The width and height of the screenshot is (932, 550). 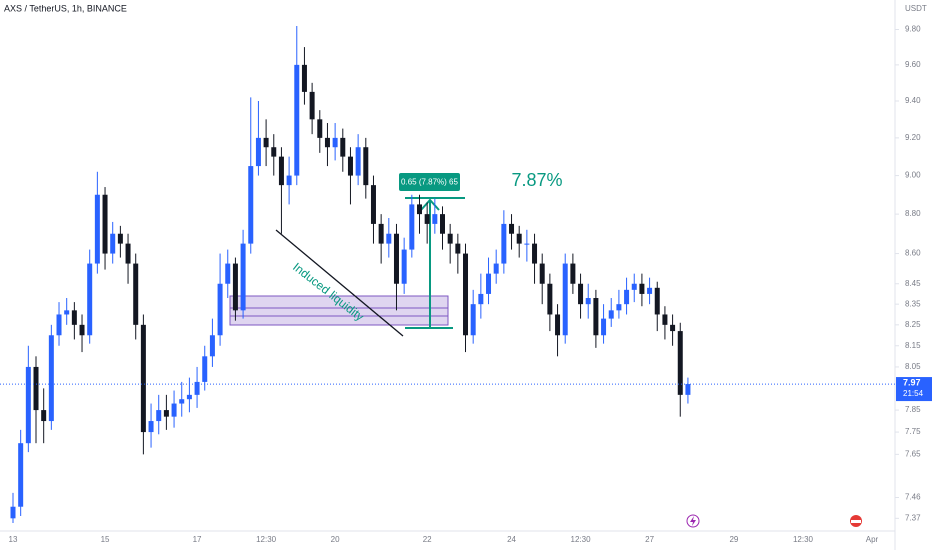 What do you see at coordinates (774, 521) in the screenshot?
I see `event-icons` at bounding box center [774, 521].